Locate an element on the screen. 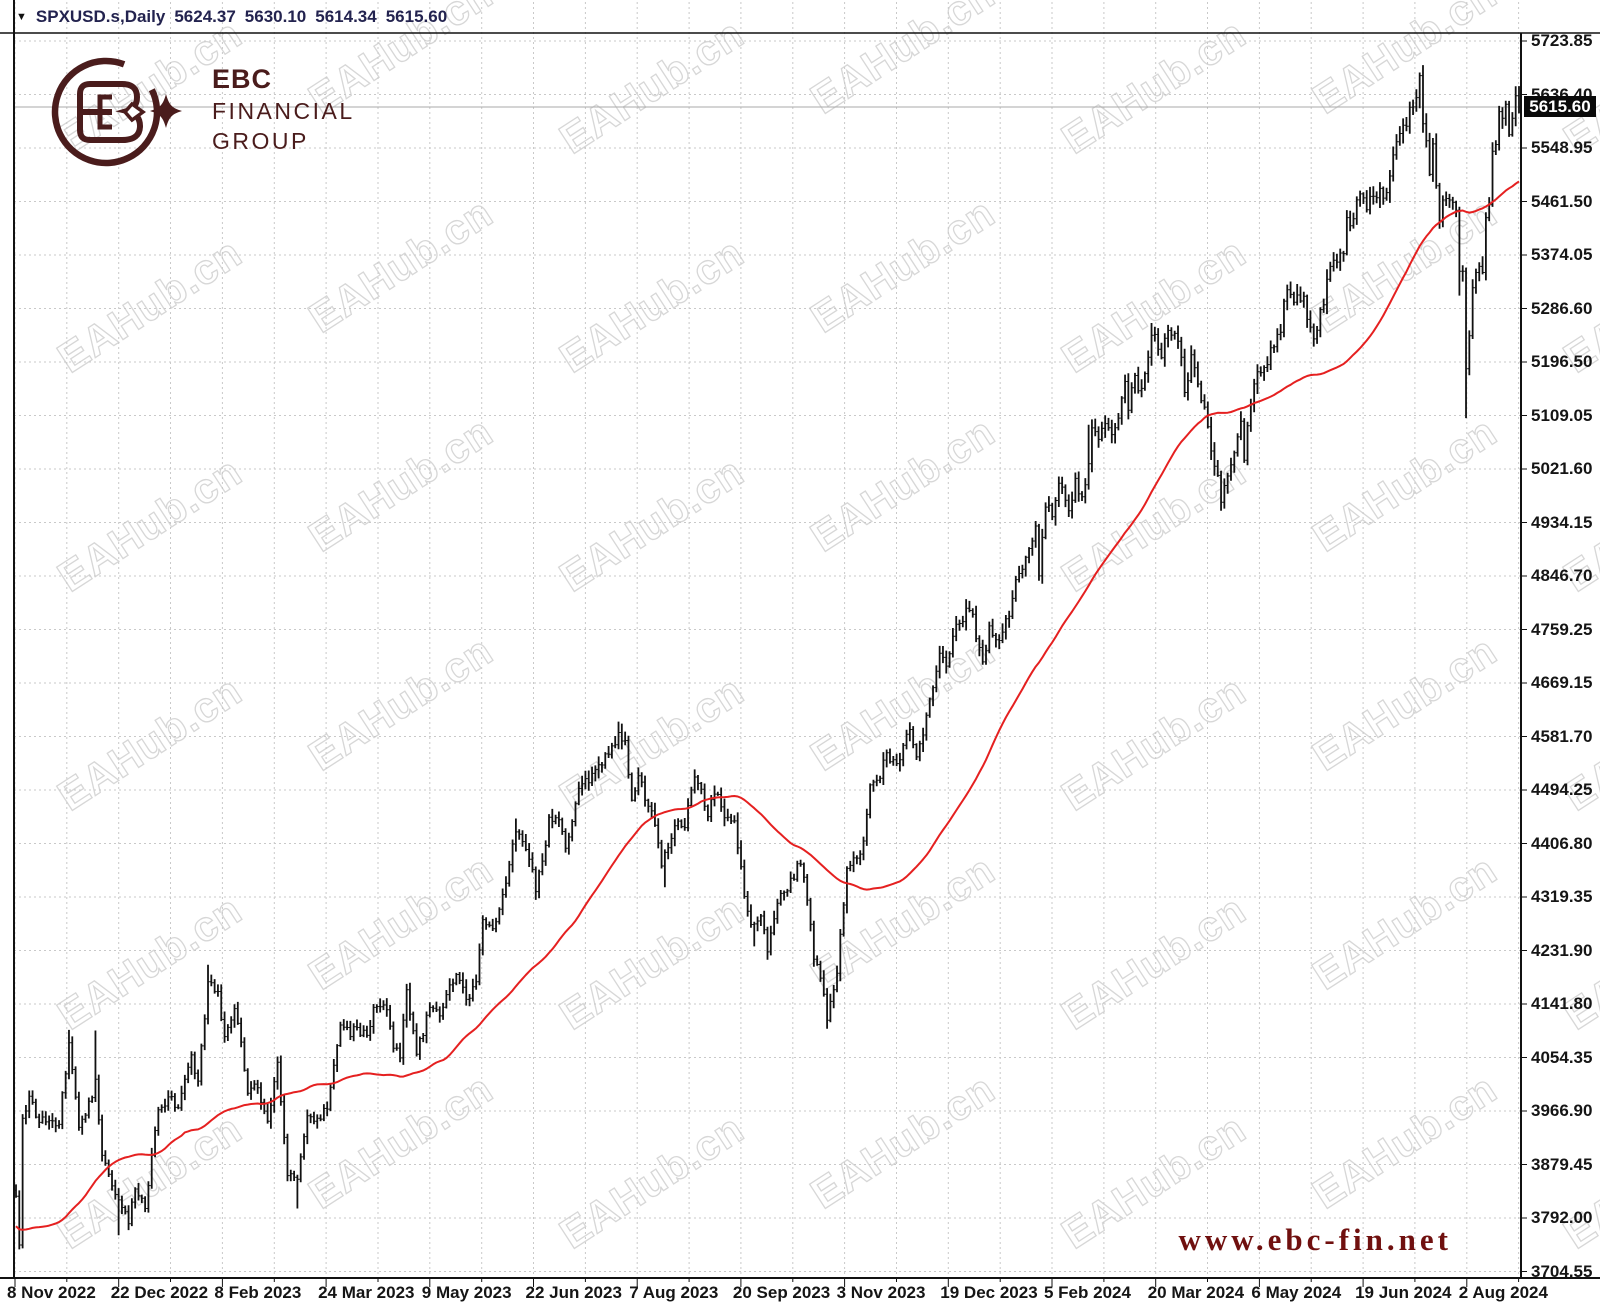  sparkle-icon is located at coordinates (166, 111).